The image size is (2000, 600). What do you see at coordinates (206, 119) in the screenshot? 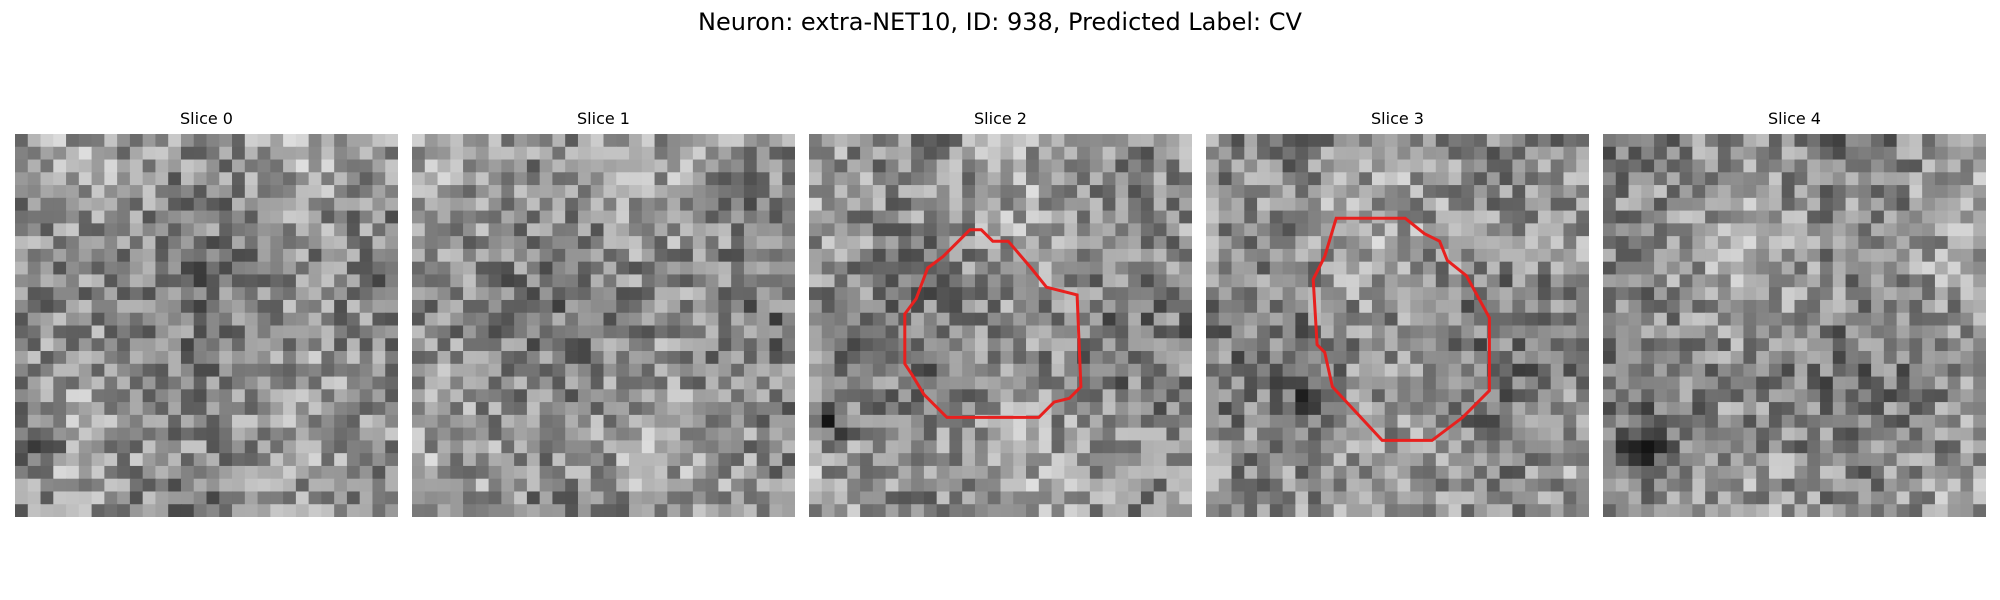
I see `slice-title-0: Slice 0` at bounding box center [206, 119].